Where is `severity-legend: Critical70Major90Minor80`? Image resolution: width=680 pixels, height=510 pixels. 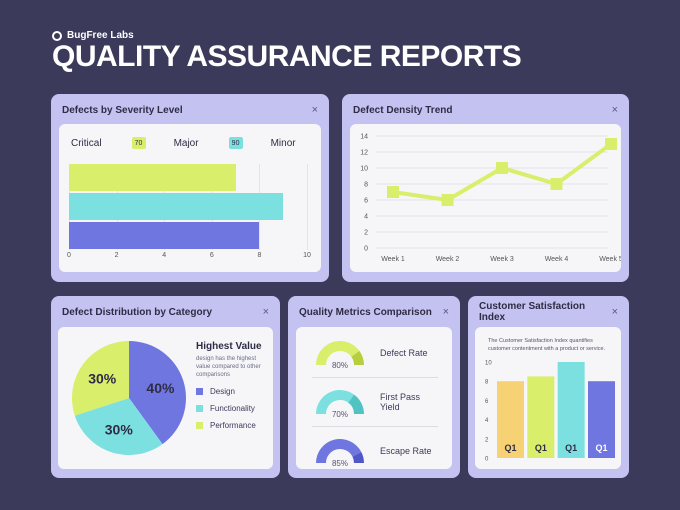 severity-legend: Critical70Major90Minor80 is located at coordinates (190, 143).